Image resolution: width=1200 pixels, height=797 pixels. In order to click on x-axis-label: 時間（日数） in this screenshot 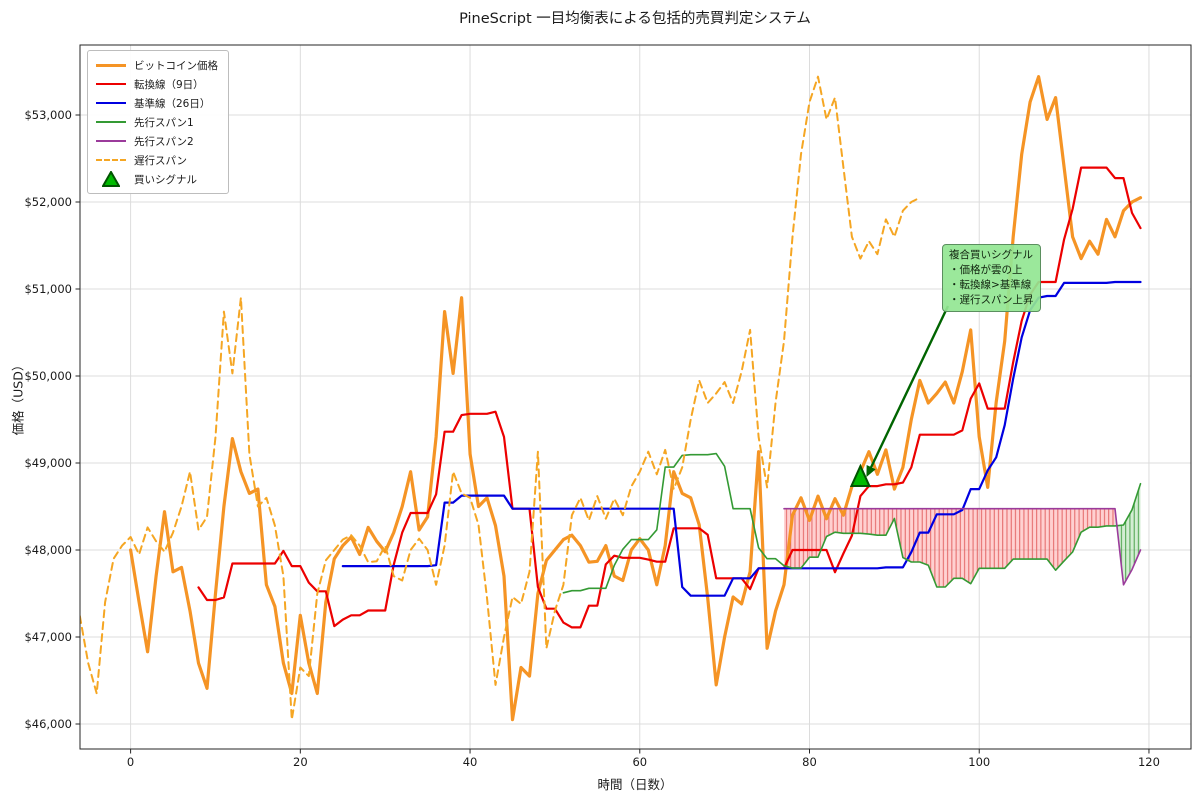, I will do `click(635, 784)`.